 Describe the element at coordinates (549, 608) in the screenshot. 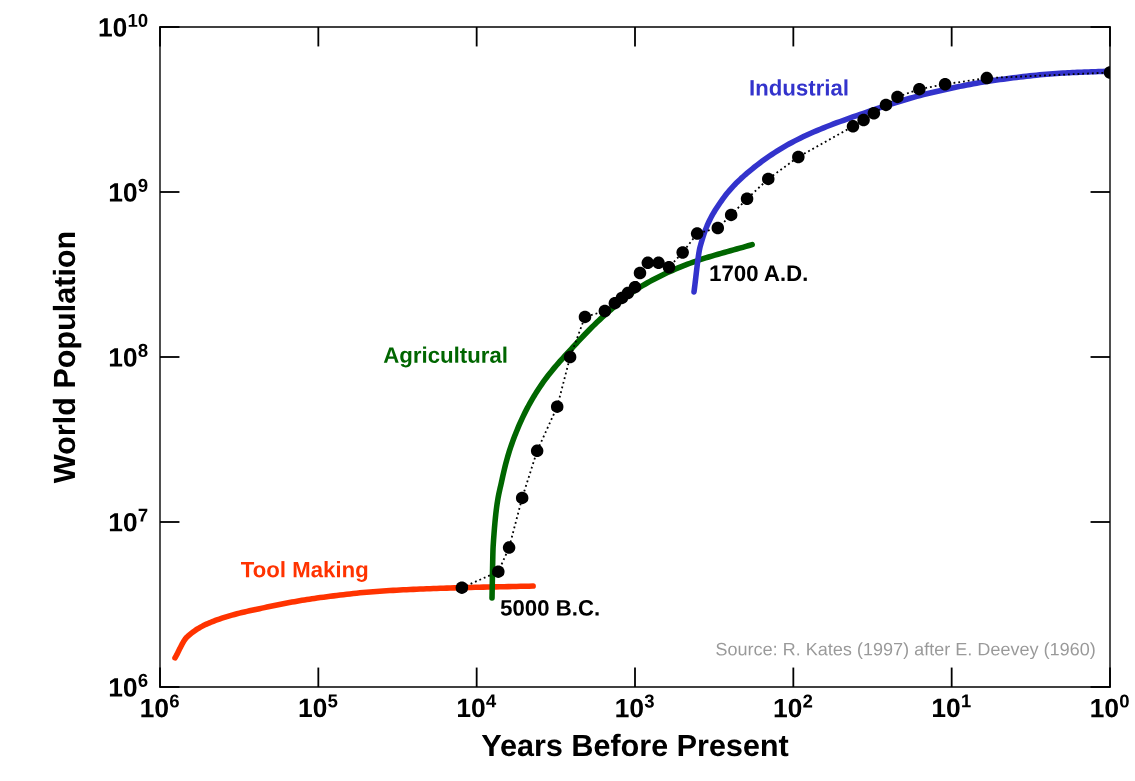

I see `annotation: 5000 B.C.` at that location.